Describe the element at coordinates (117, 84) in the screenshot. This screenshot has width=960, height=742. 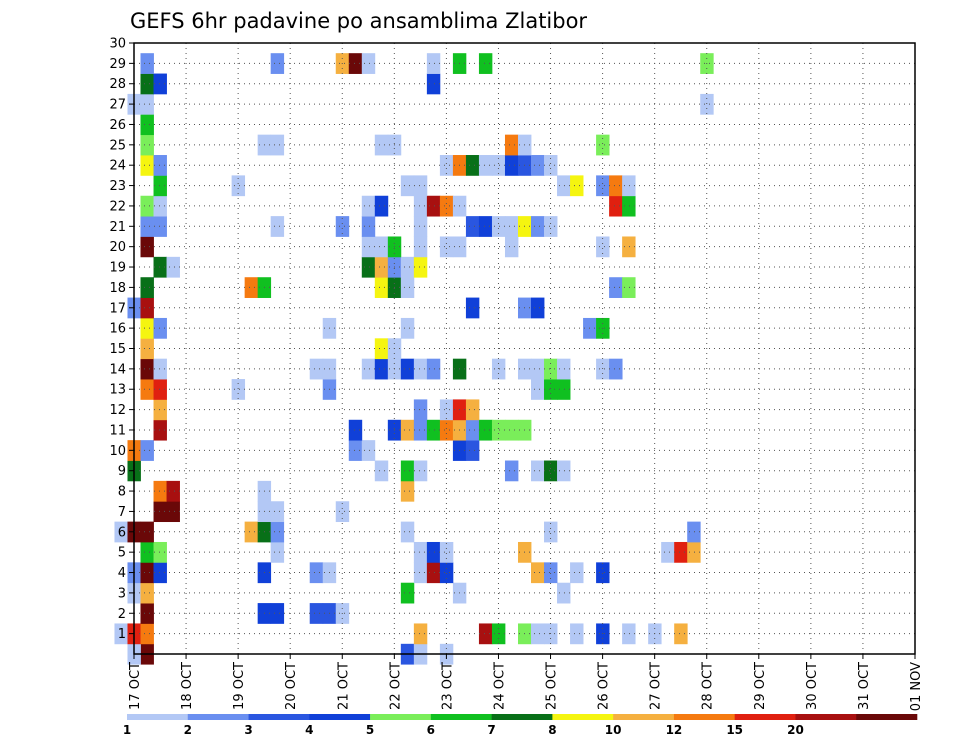
I see `y-tick-label: 28` at that location.